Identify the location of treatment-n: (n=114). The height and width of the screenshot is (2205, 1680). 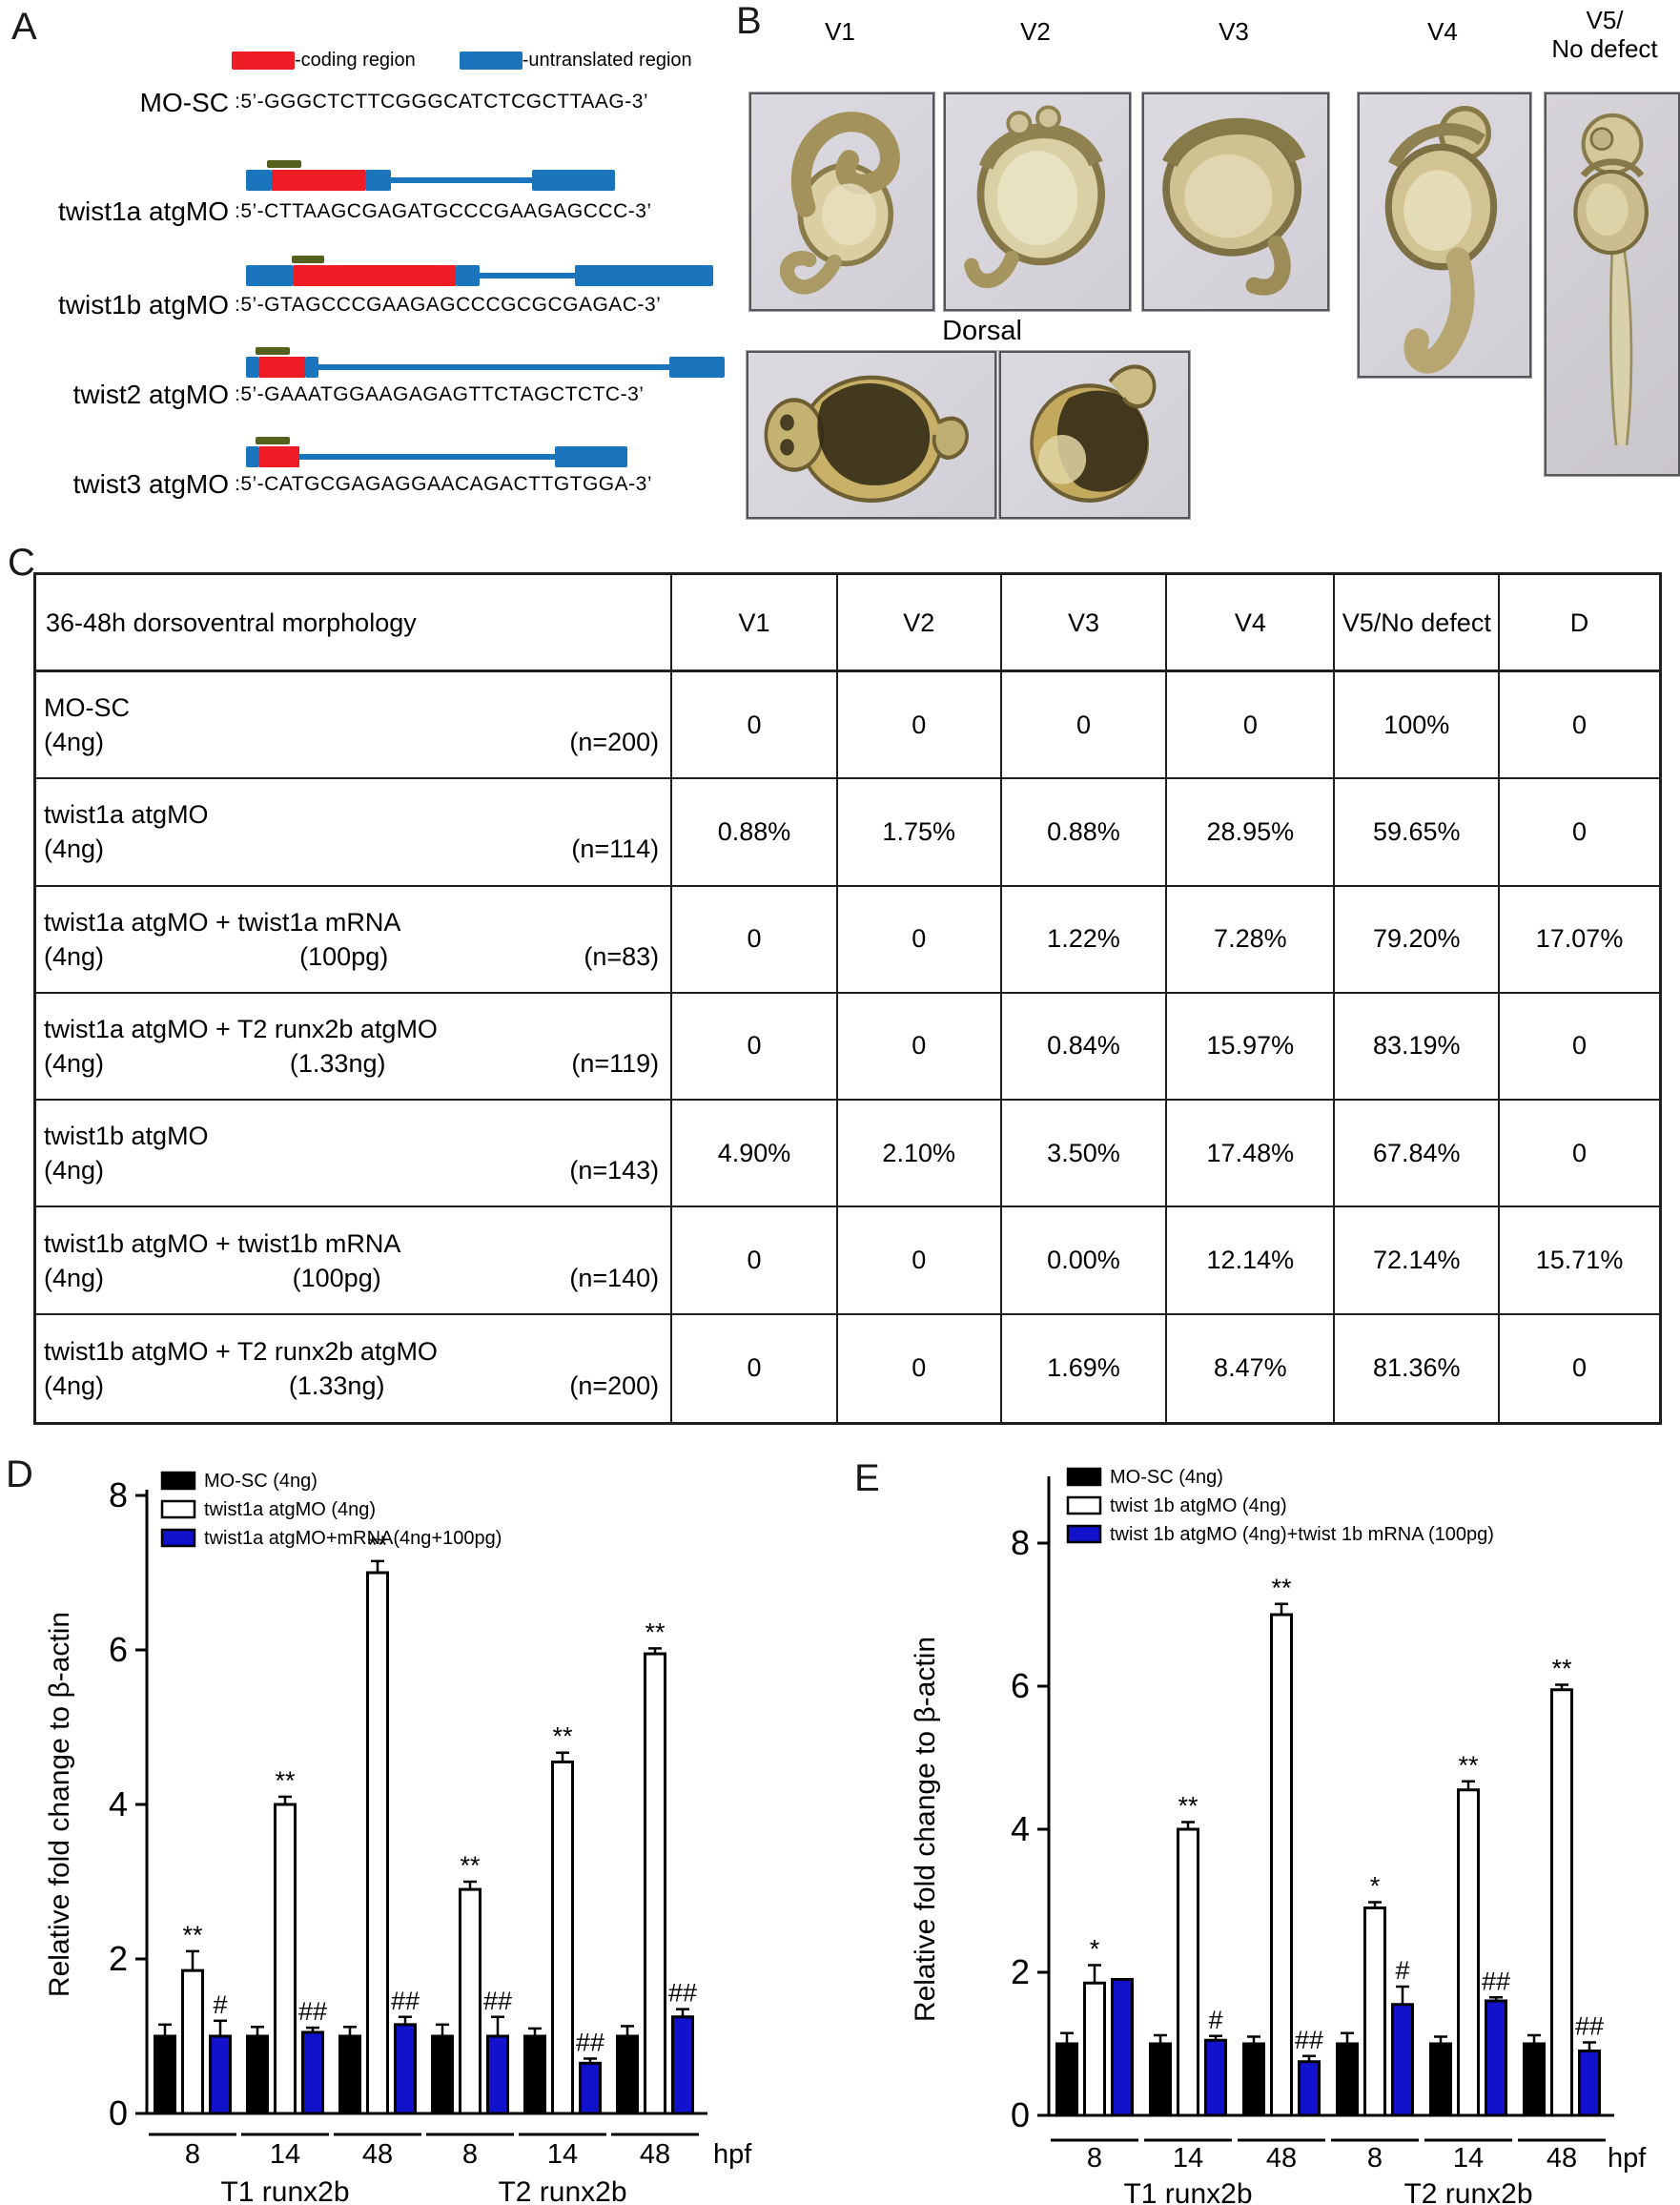
(615, 849).